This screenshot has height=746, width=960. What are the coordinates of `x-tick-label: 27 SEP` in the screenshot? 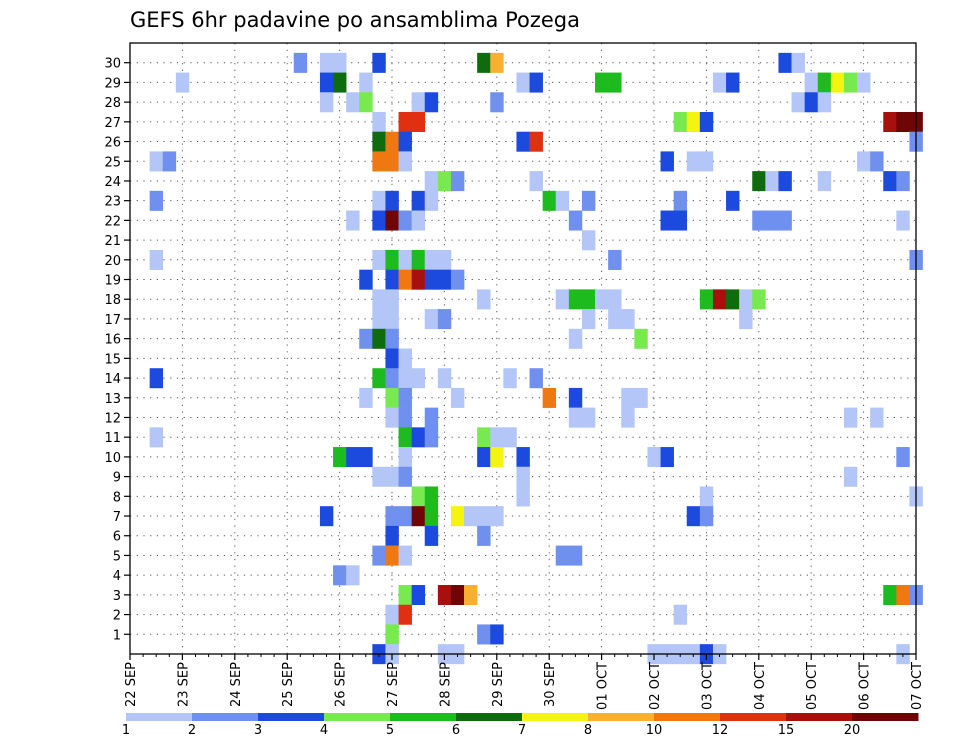 It's located at (393, 684).